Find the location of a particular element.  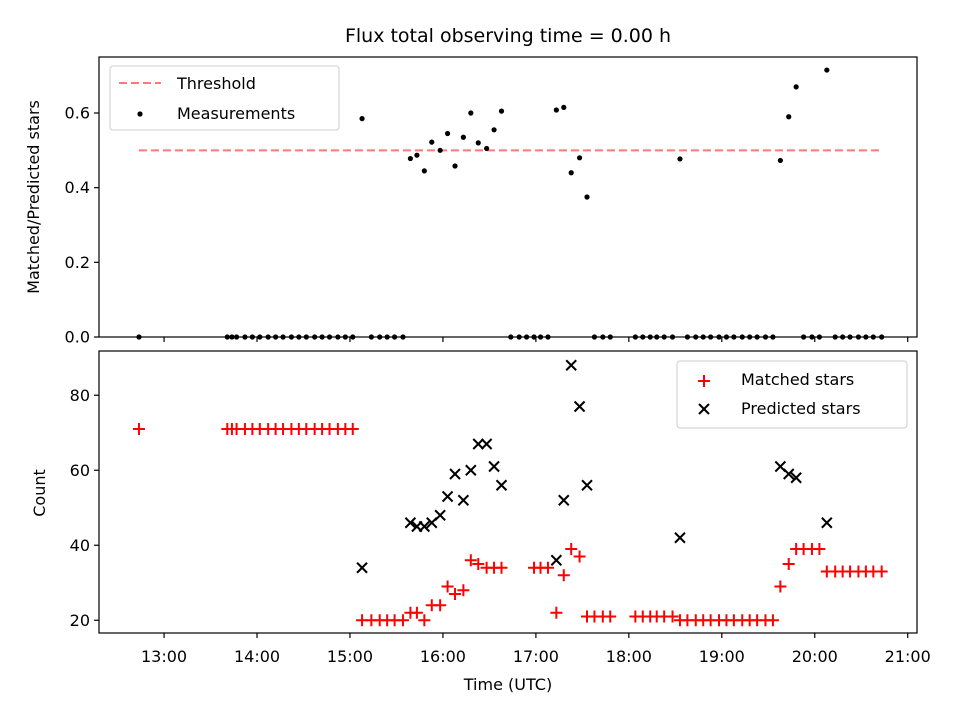

legend-matched-swatch is located at coordinates (704, 381).